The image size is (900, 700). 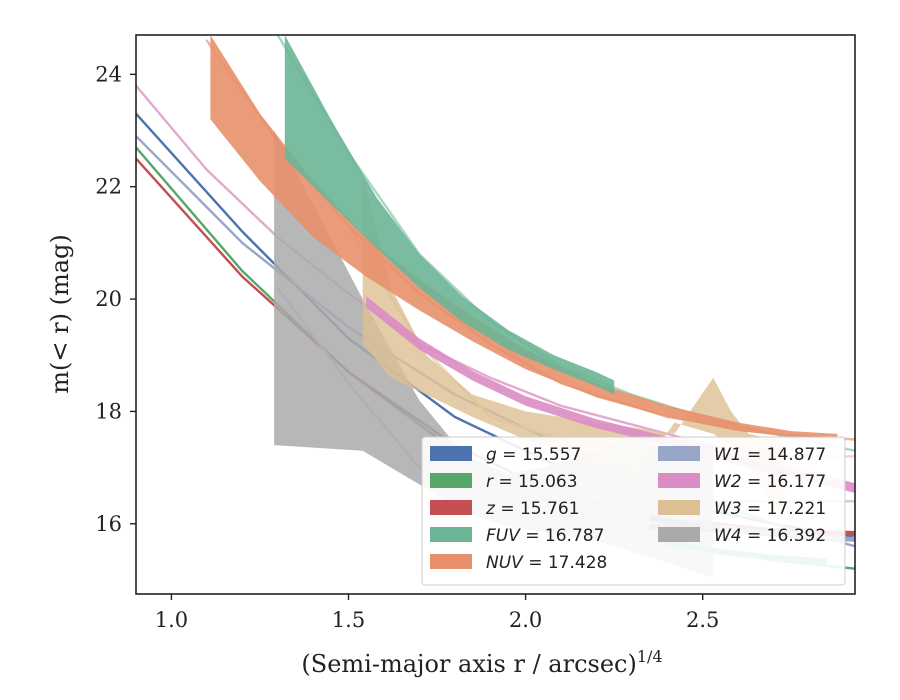 What do you see at coordinates (562, 536) in the screenshot?
I see `legend-label-value: = 16.787` at bounding box center [562, 536].